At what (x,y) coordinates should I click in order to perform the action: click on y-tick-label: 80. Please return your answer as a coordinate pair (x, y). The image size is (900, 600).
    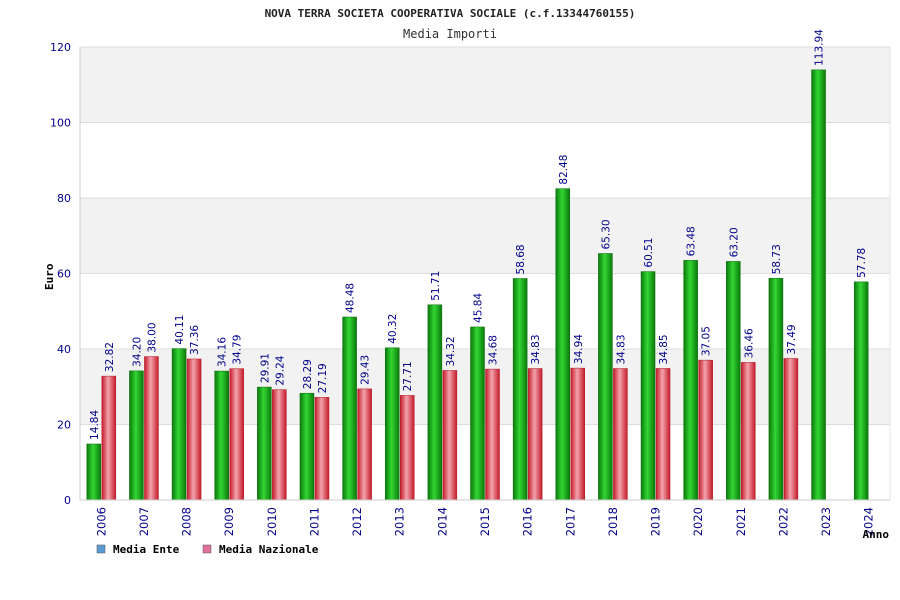
    Looking at the image, I should click on (64, 198).